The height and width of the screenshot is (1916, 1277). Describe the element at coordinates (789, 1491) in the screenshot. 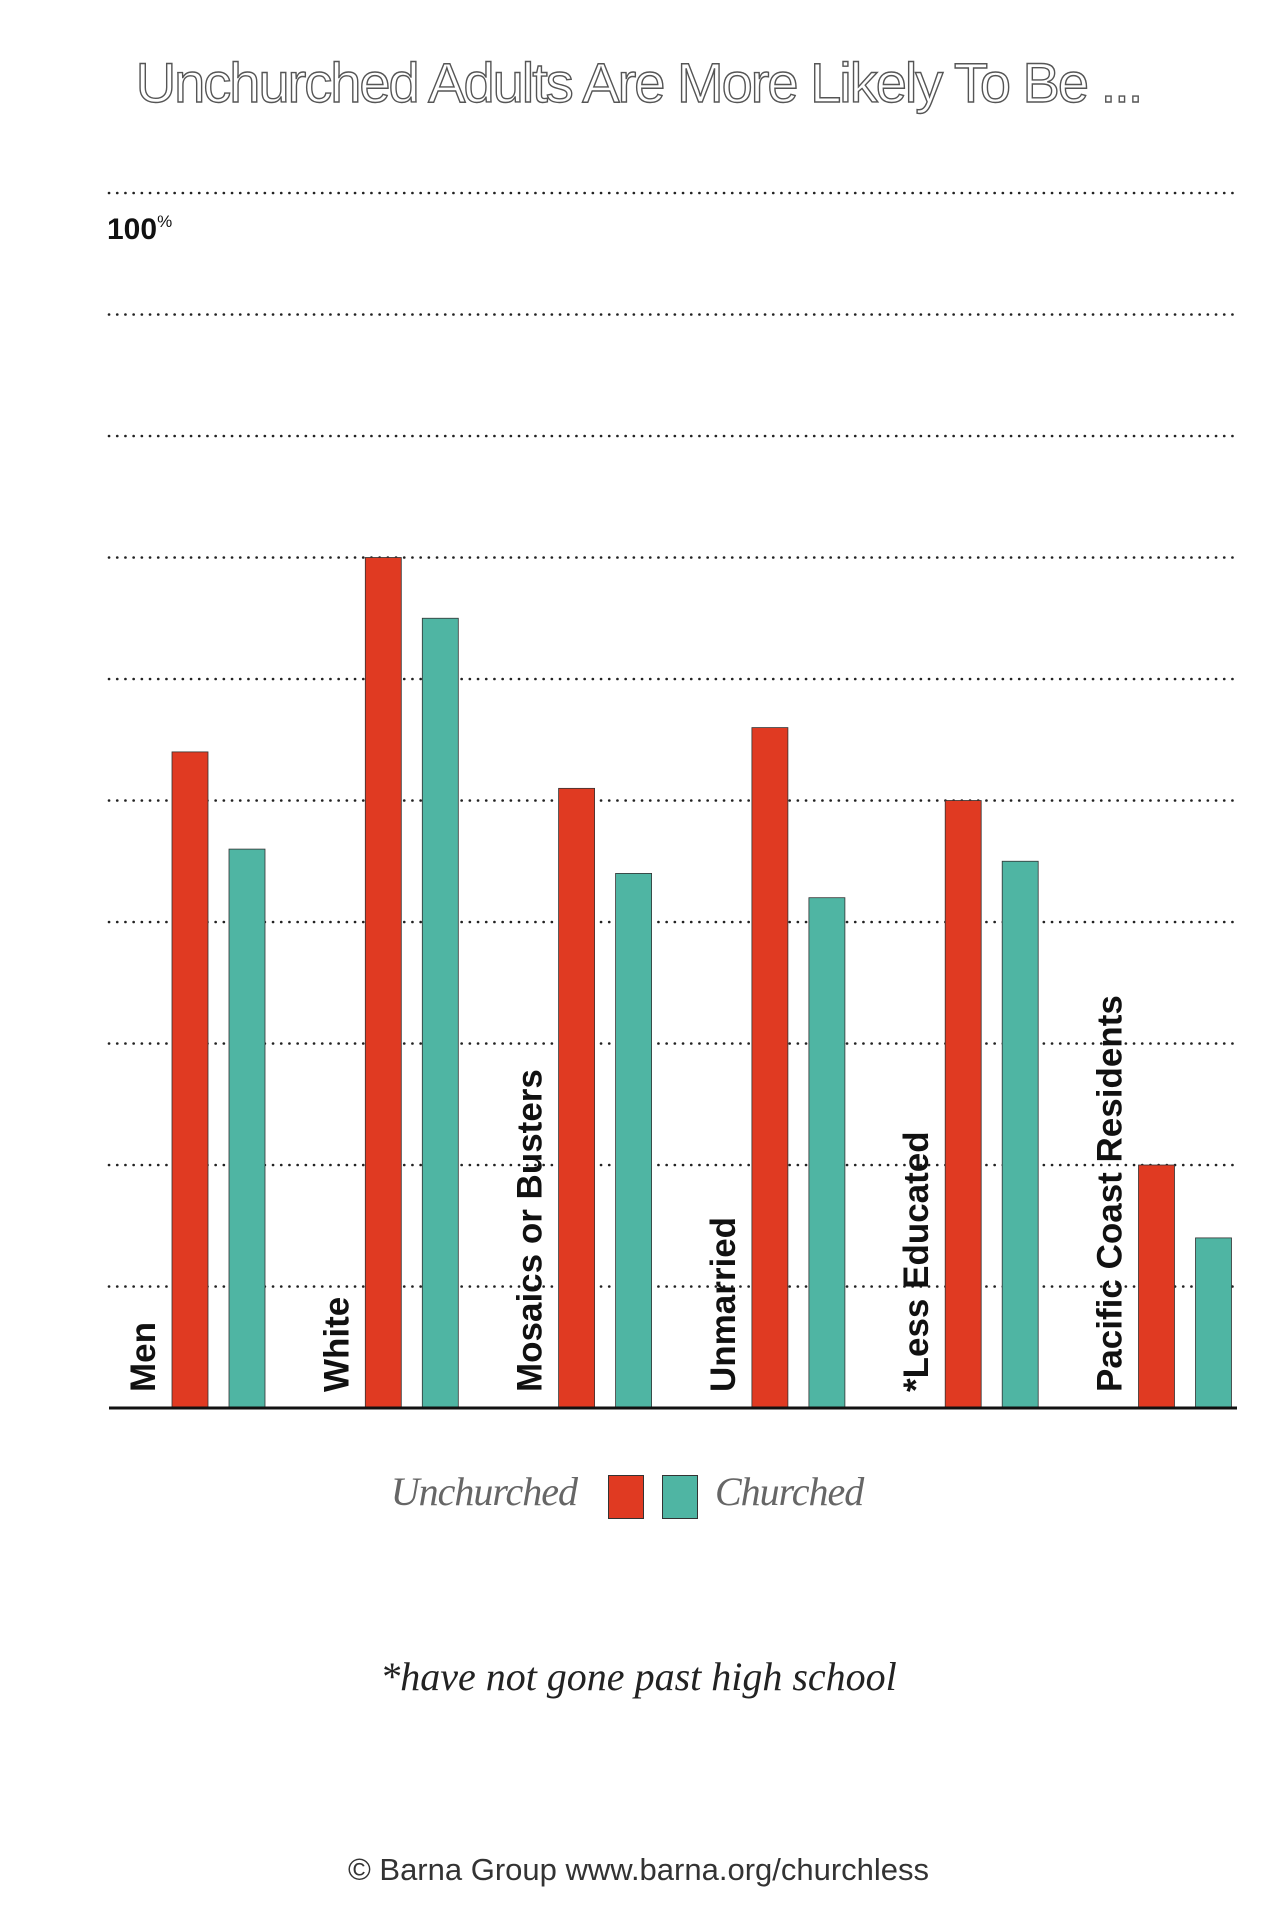

I see `legend-label-churched: Churched` at that location.